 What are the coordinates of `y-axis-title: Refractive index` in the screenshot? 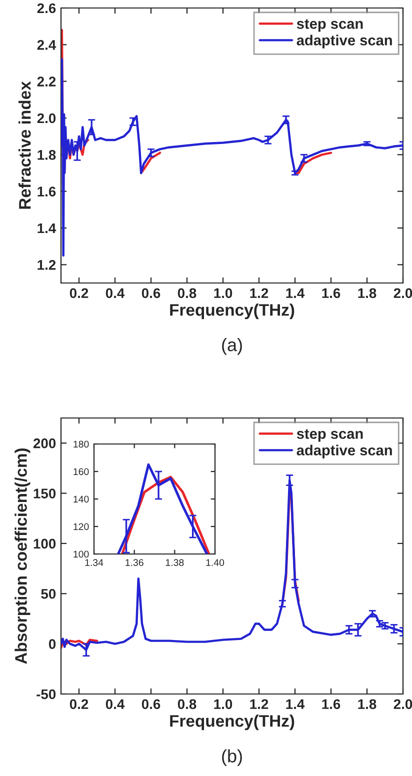 It's located at (24, 145).